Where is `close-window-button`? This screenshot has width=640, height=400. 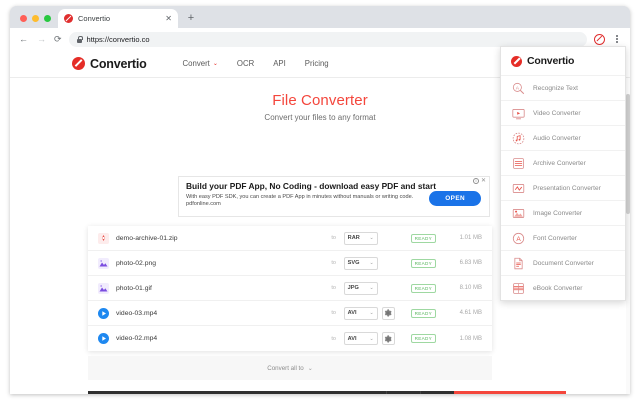
close-window-button is located at coordinates (23, 18).